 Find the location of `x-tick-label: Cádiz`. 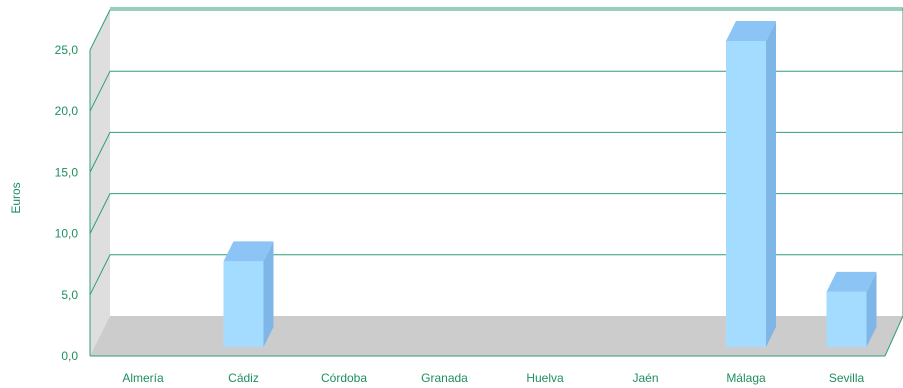

x-tick-label: Cádiz is located at coordinates (243, 378).